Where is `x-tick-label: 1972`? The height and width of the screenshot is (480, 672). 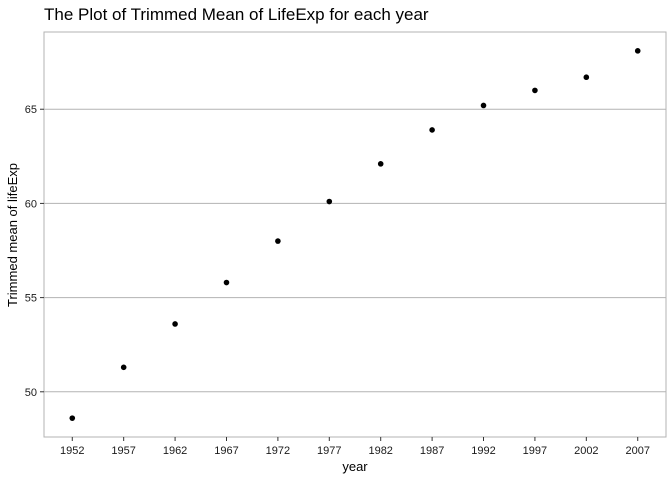
x-tick-label: 1972 is located at coordinates (278, 451).